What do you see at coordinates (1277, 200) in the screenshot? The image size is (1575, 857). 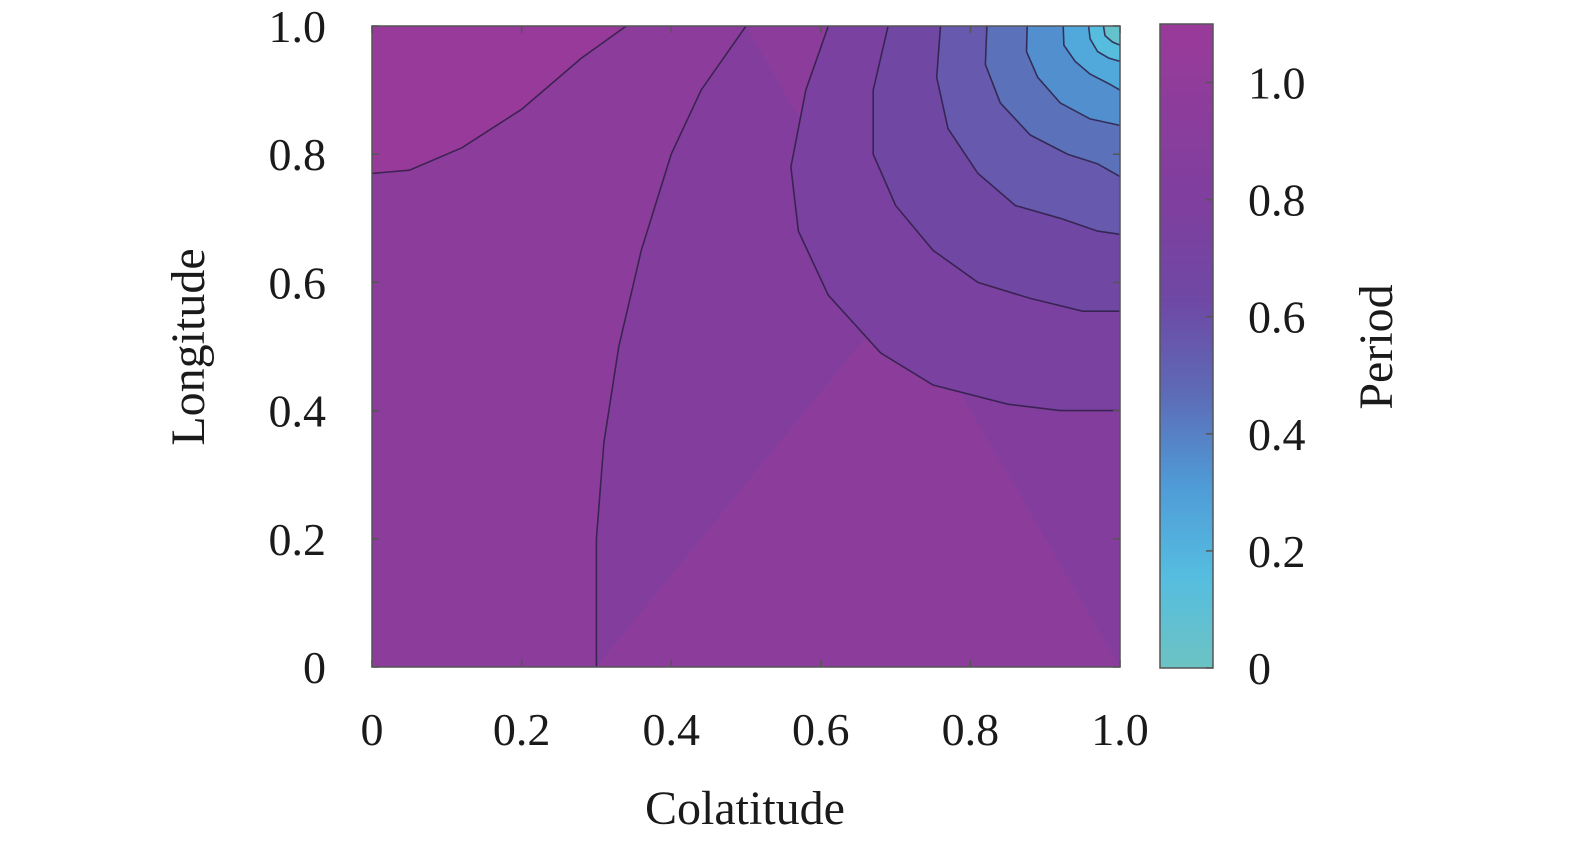 I see `colorbar-tick-label: 0.8` at bounding box center [1277, 200].